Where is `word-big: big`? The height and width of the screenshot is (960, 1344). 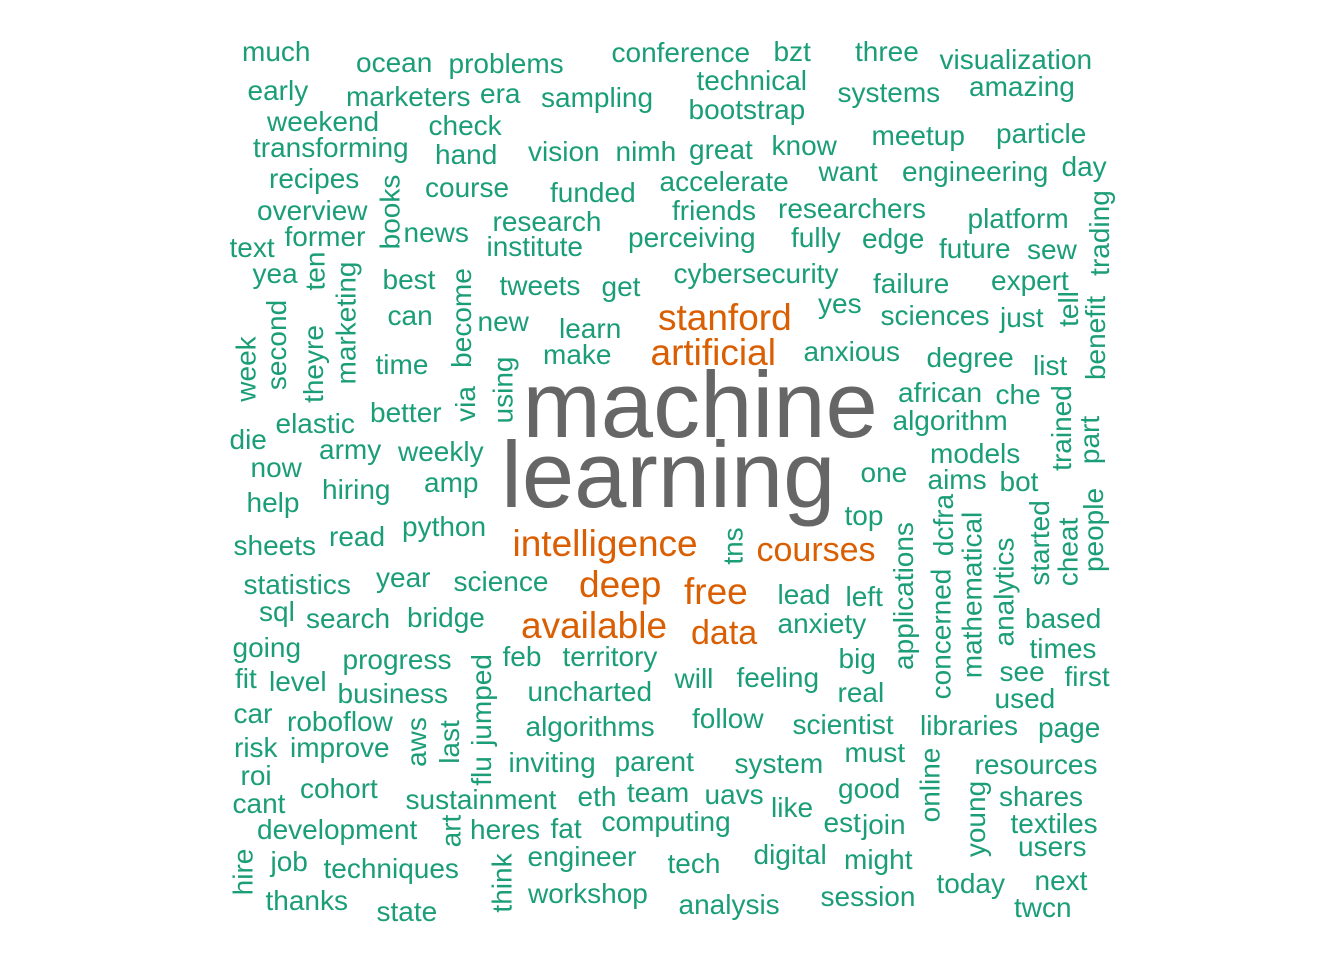 word-big: big is located at coordinates (857, 658).